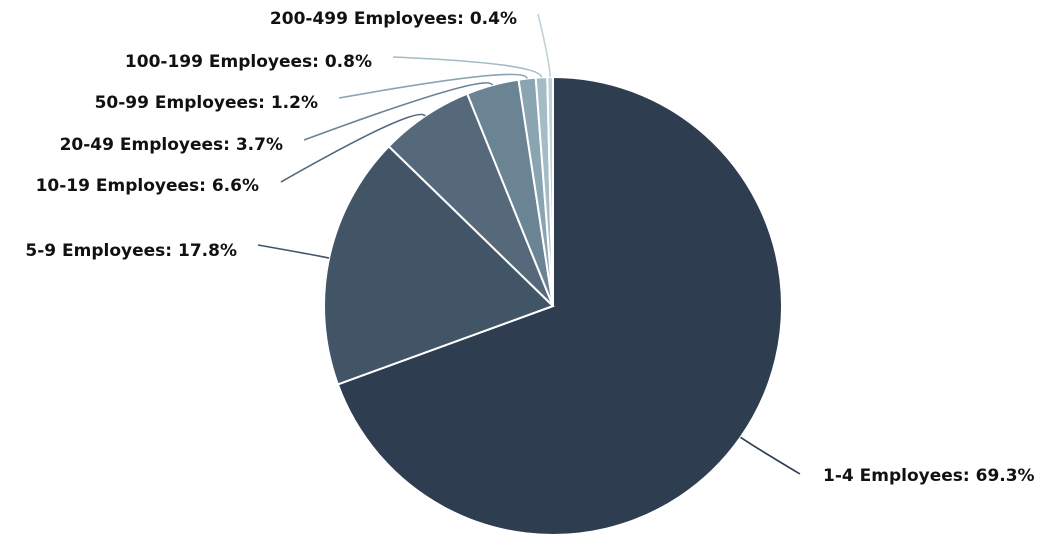 The height and width of the screenshot is (540, 1055). I want to click on leader-line-10-19-employees, so click(353, 148).